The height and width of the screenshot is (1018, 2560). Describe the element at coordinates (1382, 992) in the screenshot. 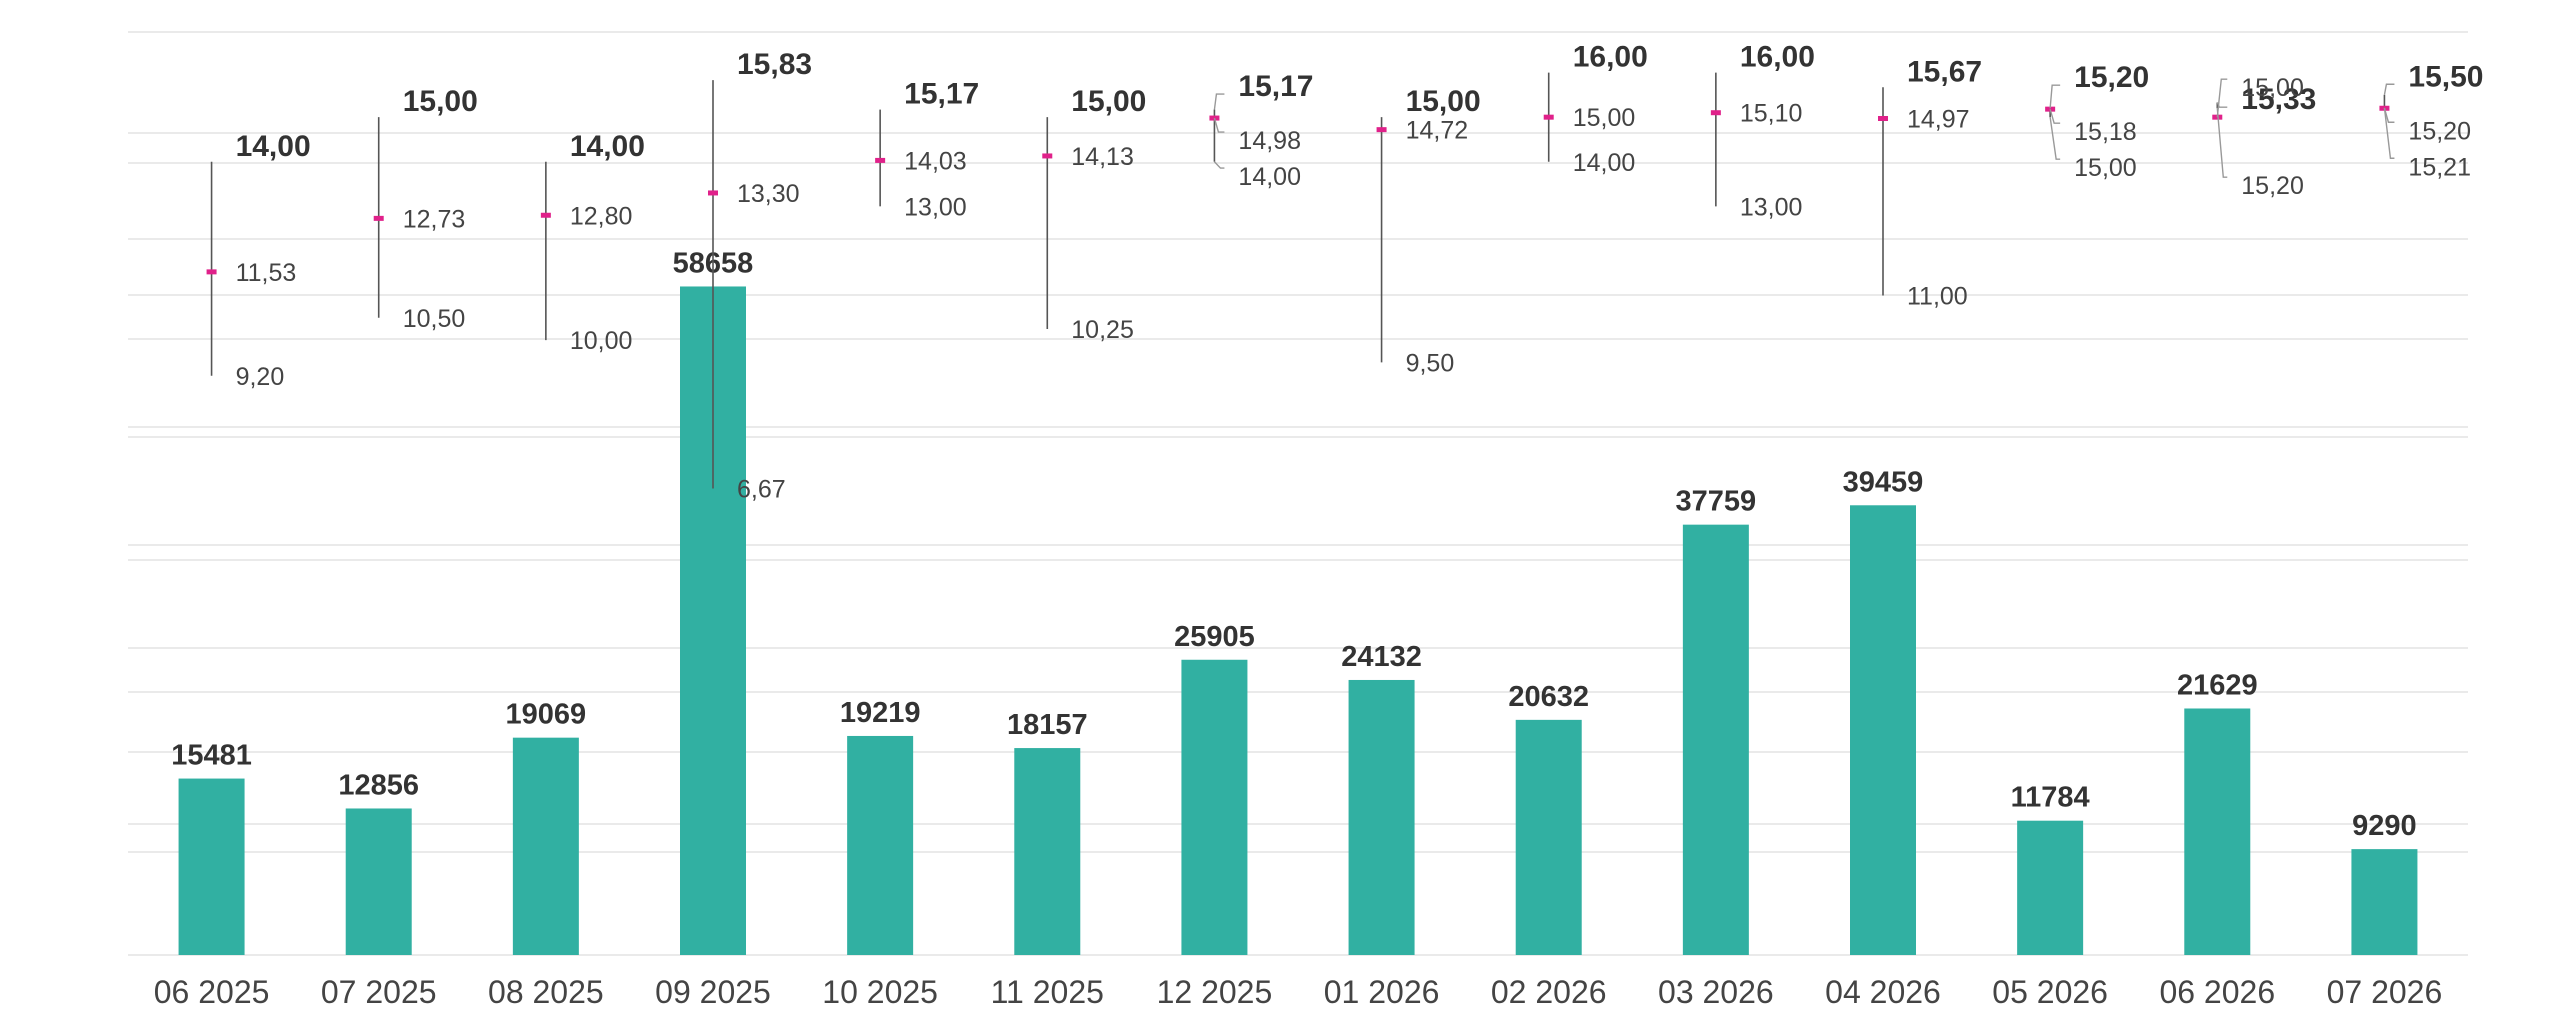

I see `x-tick-label: 01 2026` at that location.